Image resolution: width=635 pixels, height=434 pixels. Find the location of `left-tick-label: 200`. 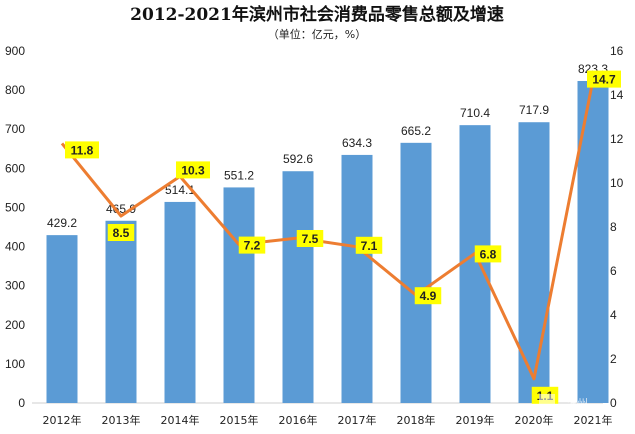

left-tick-label: 200 is located at coordinates (15, 325).